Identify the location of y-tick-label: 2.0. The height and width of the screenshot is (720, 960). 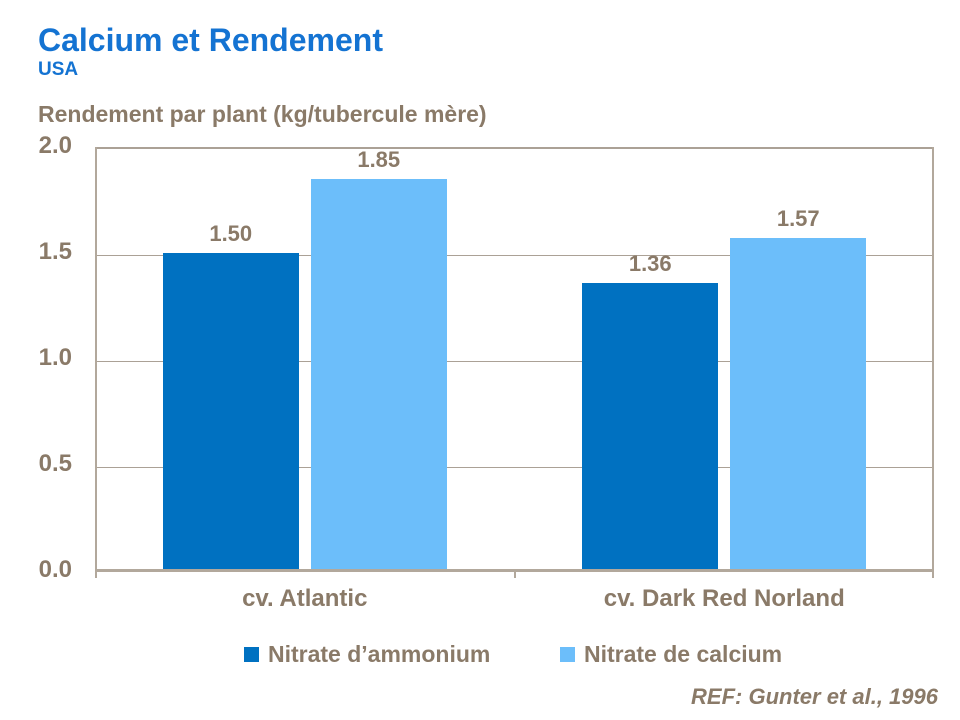
(55, 145).